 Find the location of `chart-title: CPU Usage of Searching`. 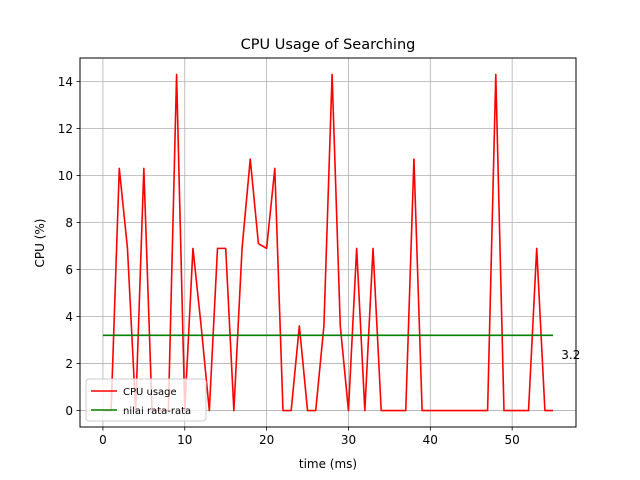

chart-title: CPU Usage of Searching is located at coordinates (328, 45).